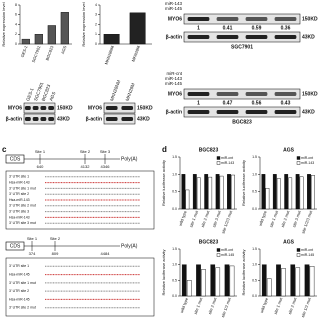 This screenshot has height=320, width=320. What do you see at coordinates (4, 149) in the screenshot?
I see `panel-label: c` at bounding box center [4, 149].